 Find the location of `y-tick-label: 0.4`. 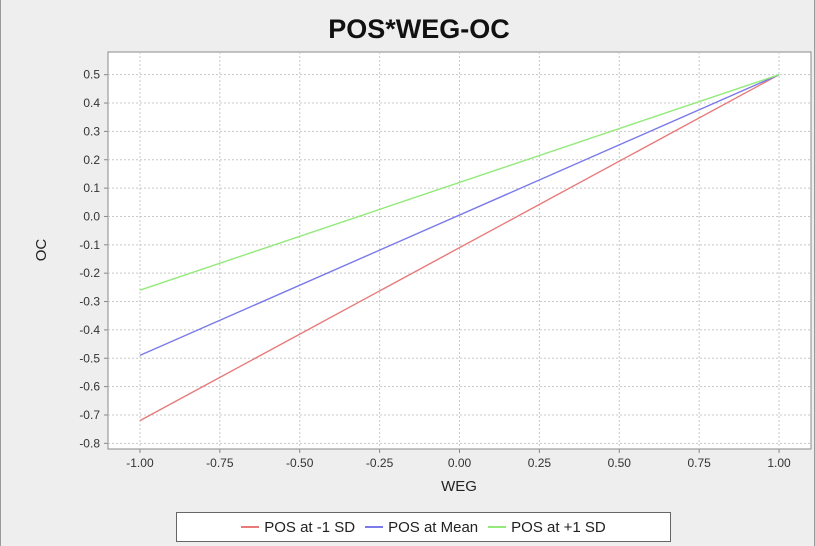

y-tick-label: 0.4 is located at coordinates (91, 103).